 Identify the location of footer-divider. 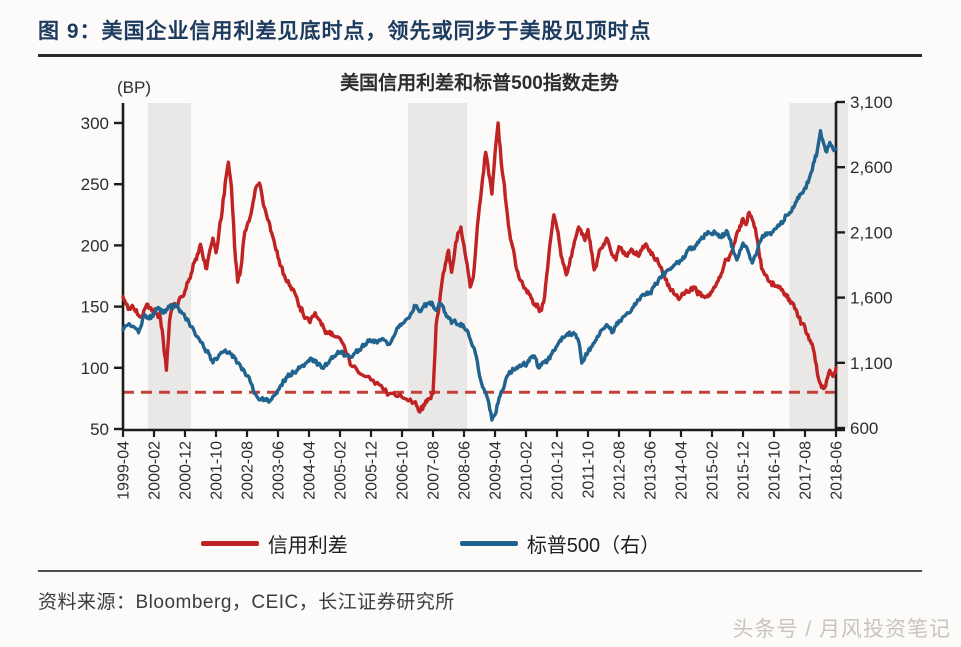
(480, 571).